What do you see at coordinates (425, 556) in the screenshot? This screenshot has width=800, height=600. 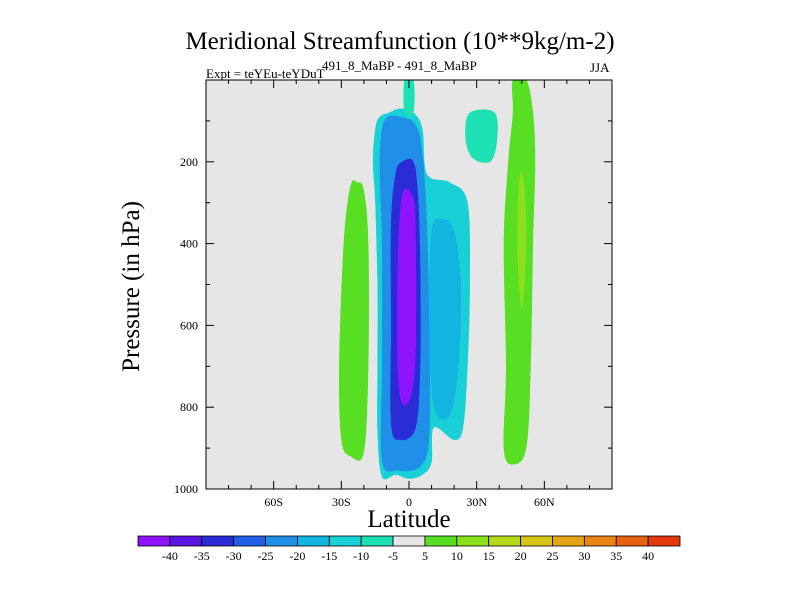 I see `colorbar-label: 5` at bounding box center [425, 556].